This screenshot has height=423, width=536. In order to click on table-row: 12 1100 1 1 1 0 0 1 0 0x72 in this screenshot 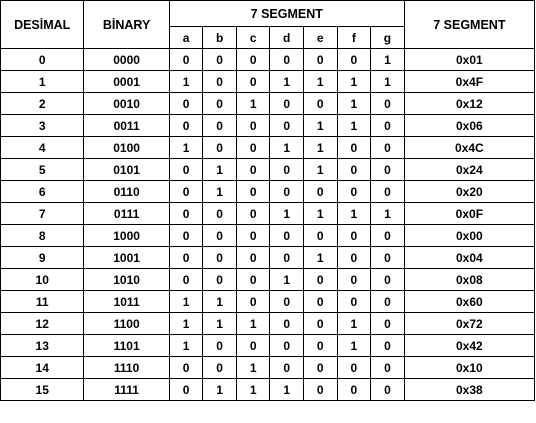, I will do `click(268, 323)`.